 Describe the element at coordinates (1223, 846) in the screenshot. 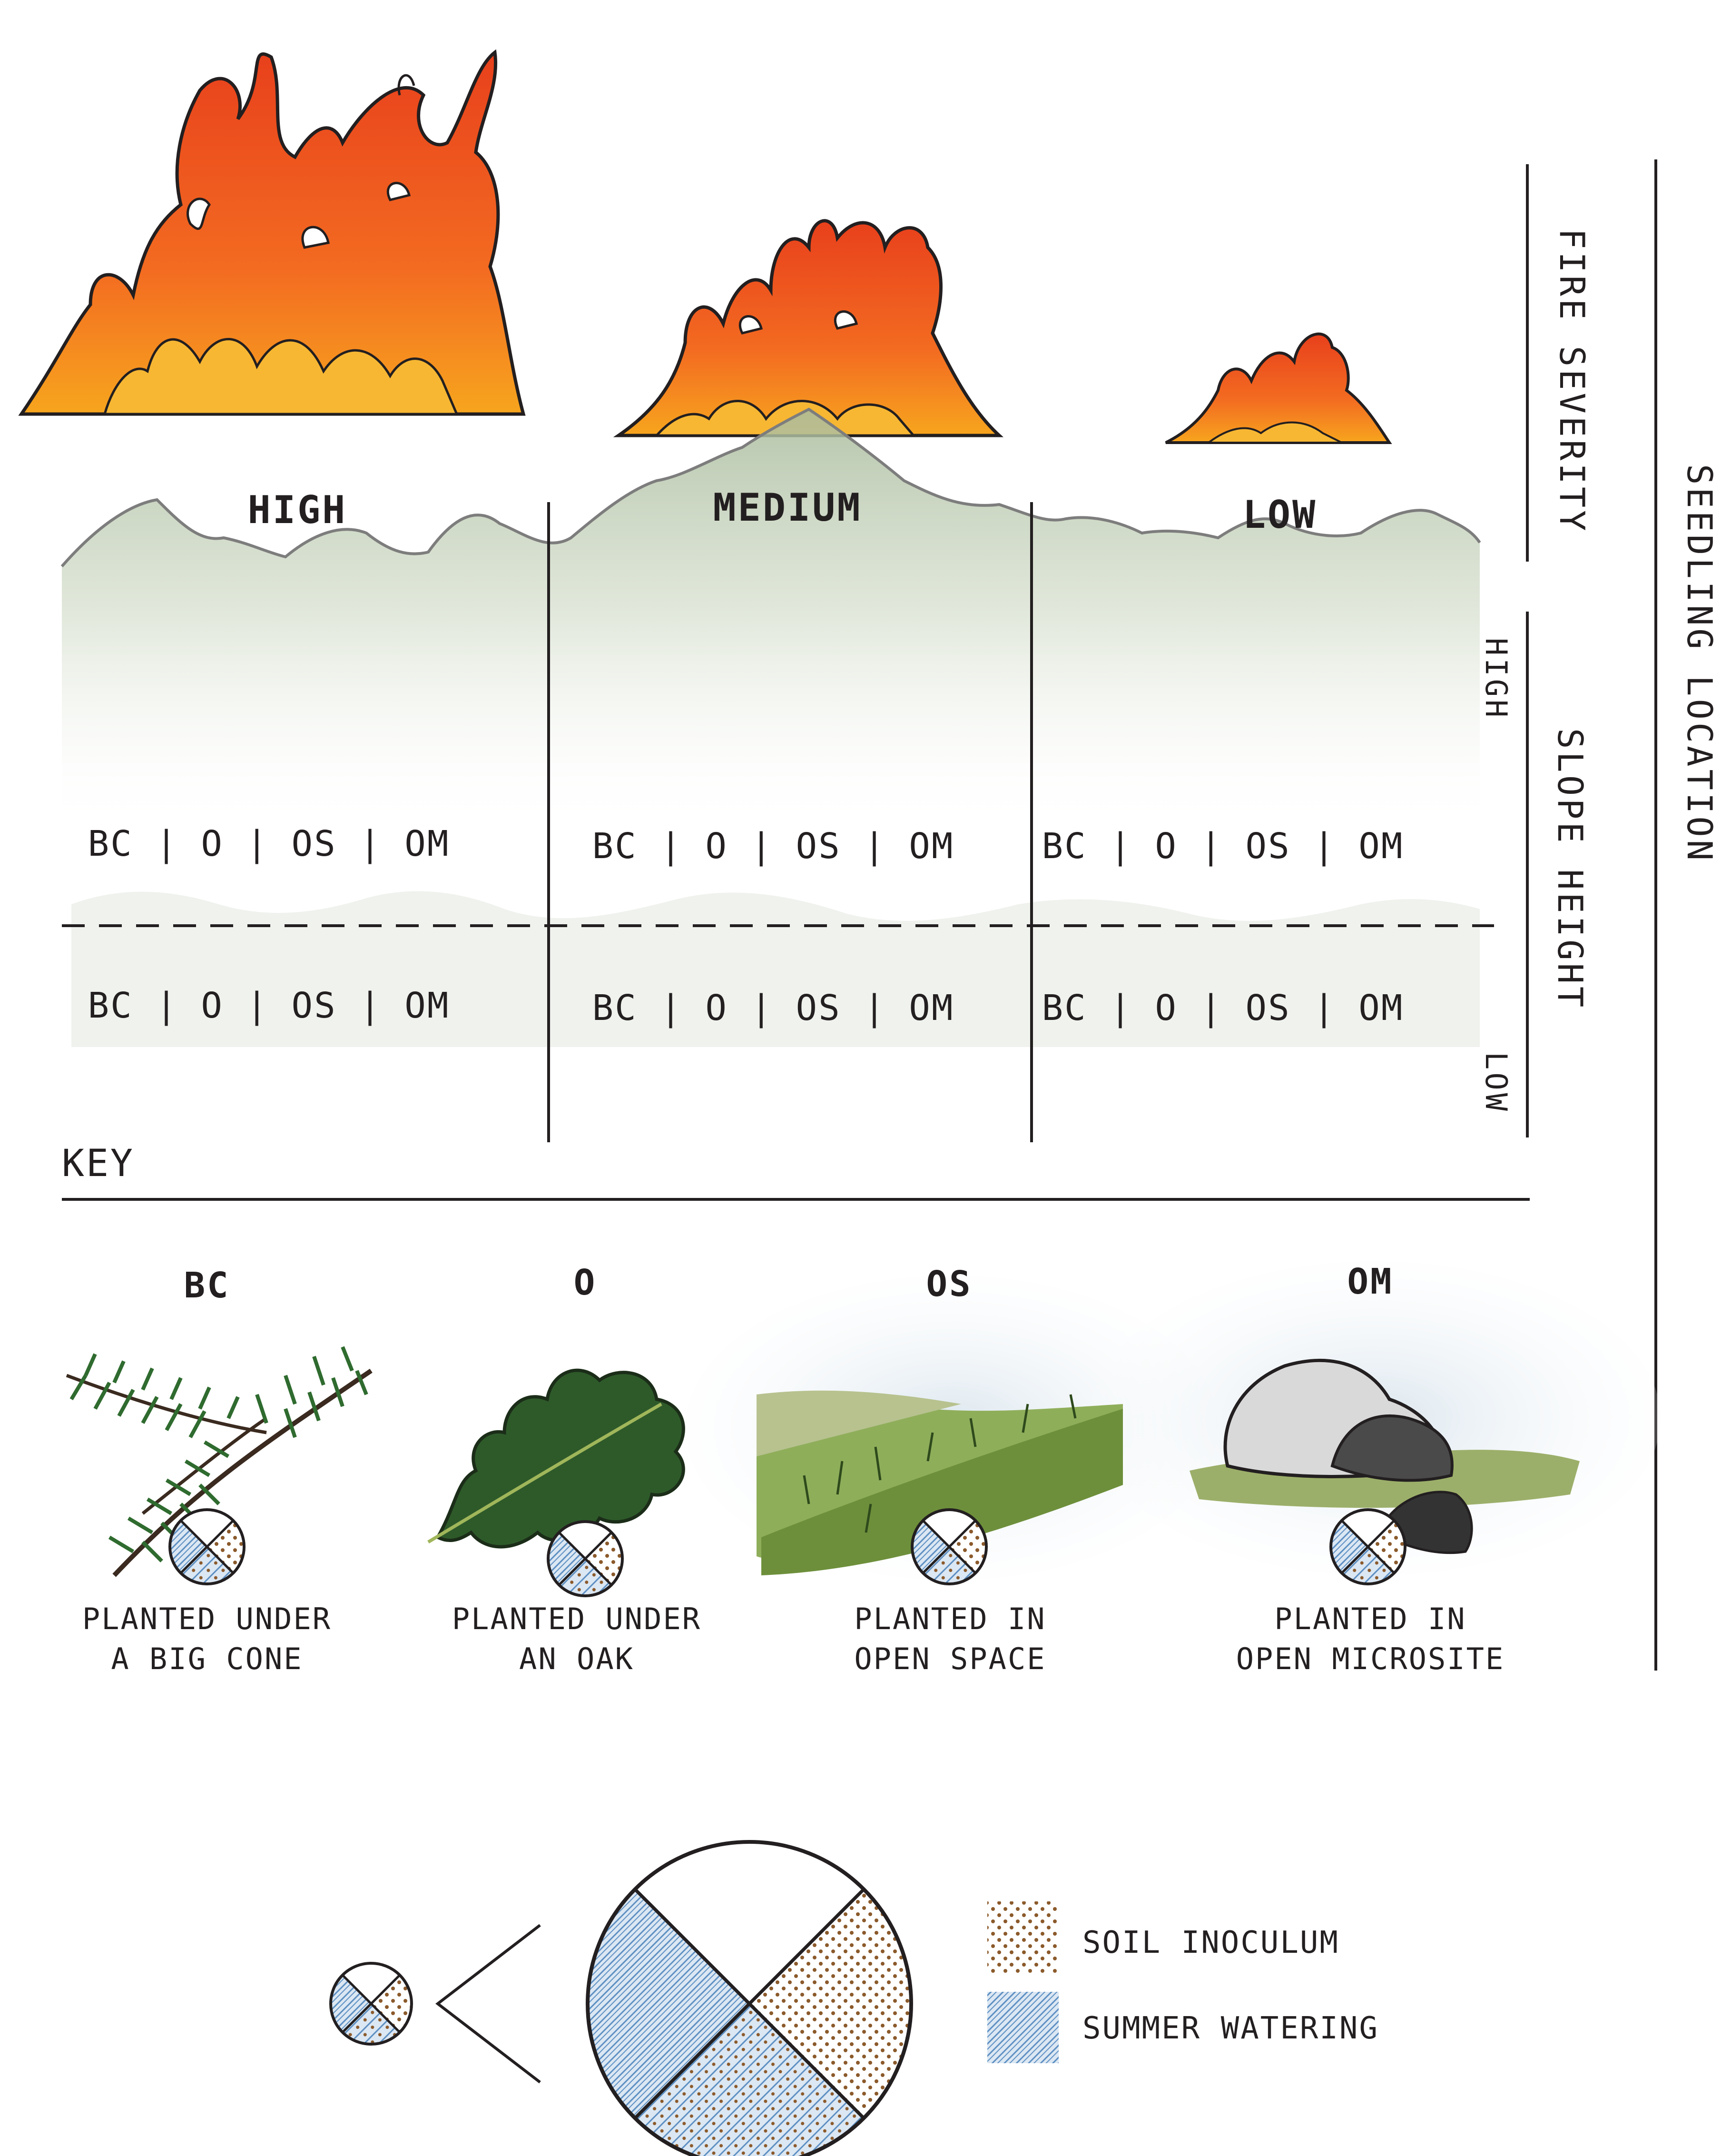

I see `grid-cell-low-upper: BC | O | OS | OM` at that location.